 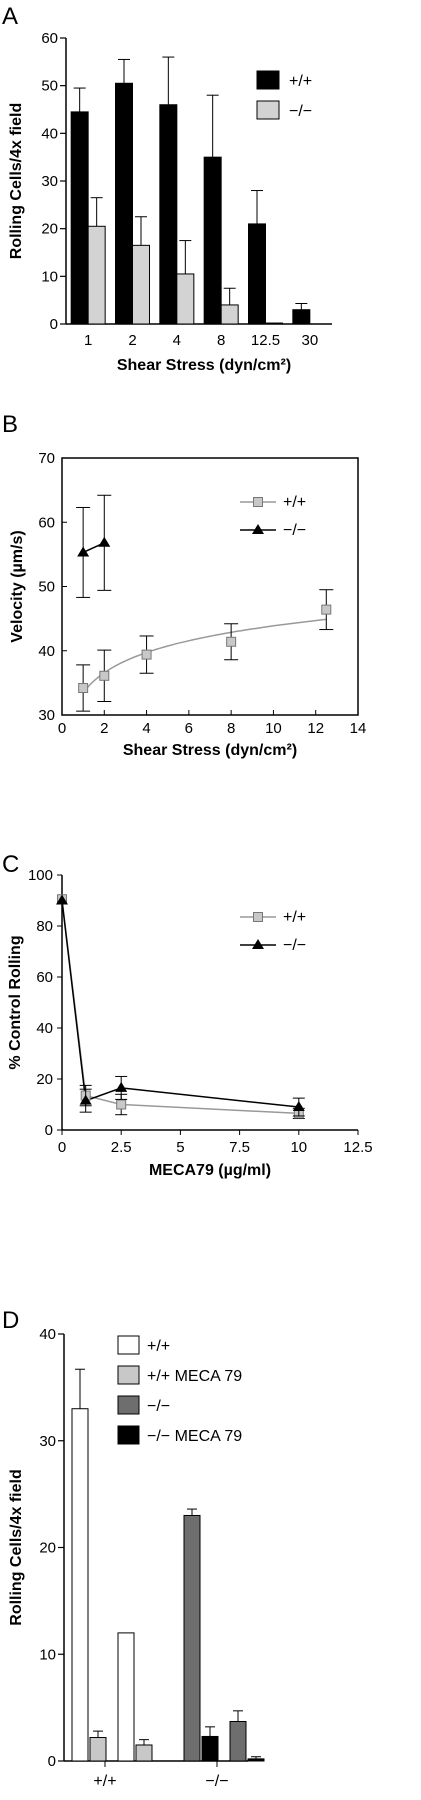 What do you see at coordinates (180, 1147) in the screenshot?
I see `x-tick-label: 5` at bounding box center [180, 1147].